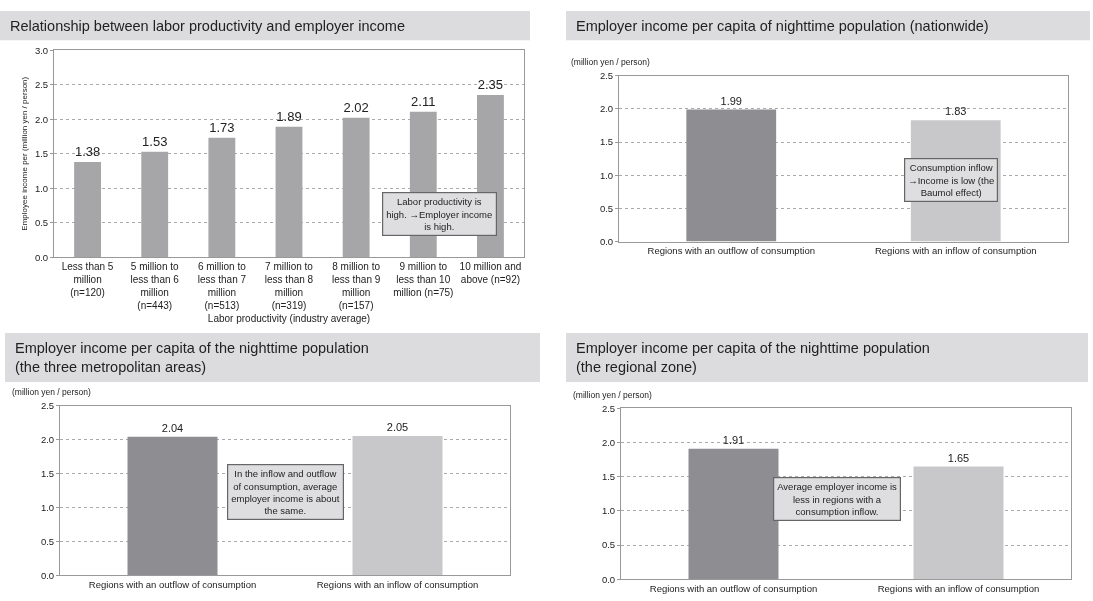 The height and width of the screenshot is (601, 1093). What do you see at coordinates (24, 153) in the screenshot?
I see `y-axis-title: Employee income per (million yen / person)` at bounding box center [24, 153].